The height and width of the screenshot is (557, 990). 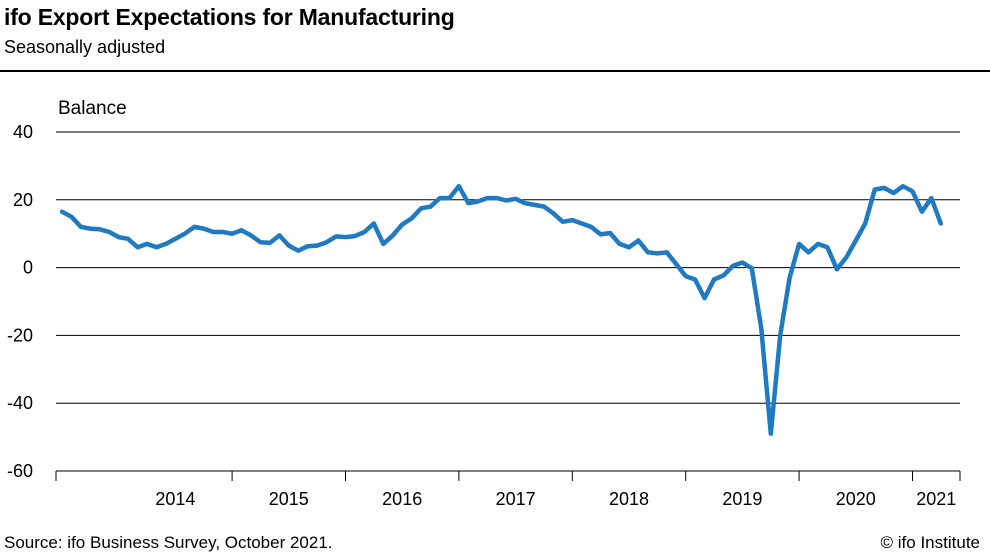 What do you see at coordinates (936, 499) in the screenshot?
I see `x-tick-label: 2021` at bounding box center [936, 499].